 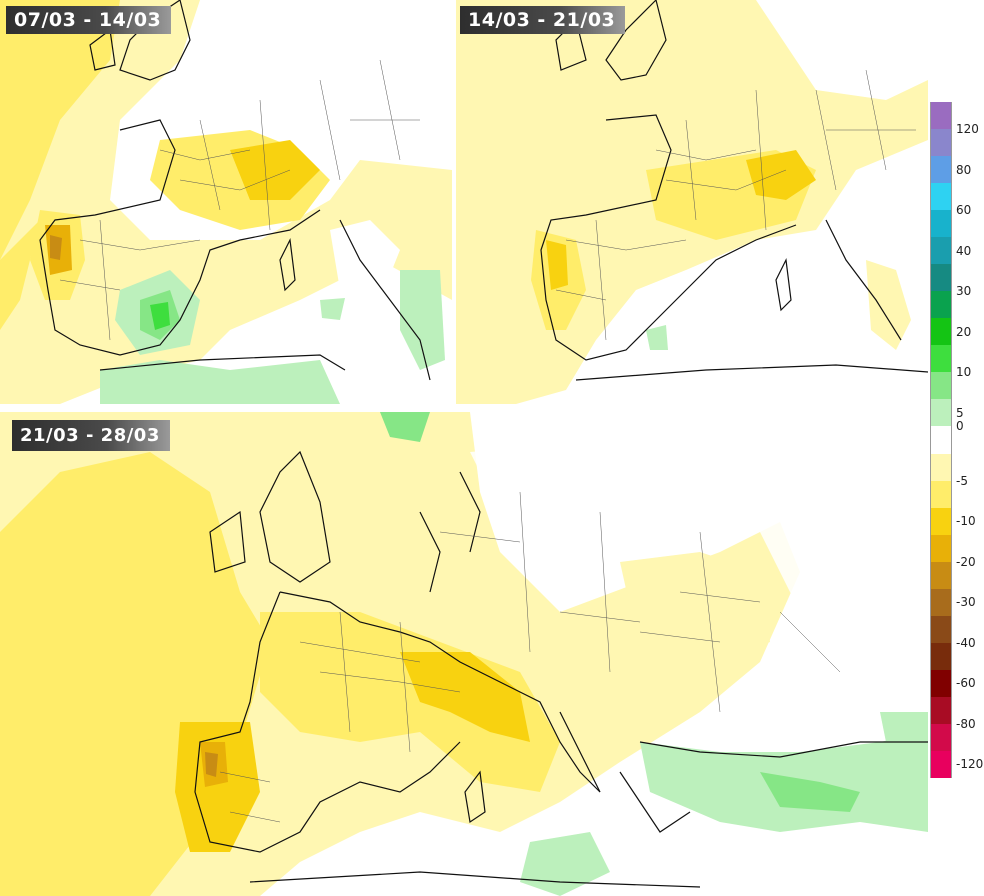 What do you see at coordinates (964, 210) in the screenshot?
I see `legend-tick-label: 60` at bounding box center [964, 210].